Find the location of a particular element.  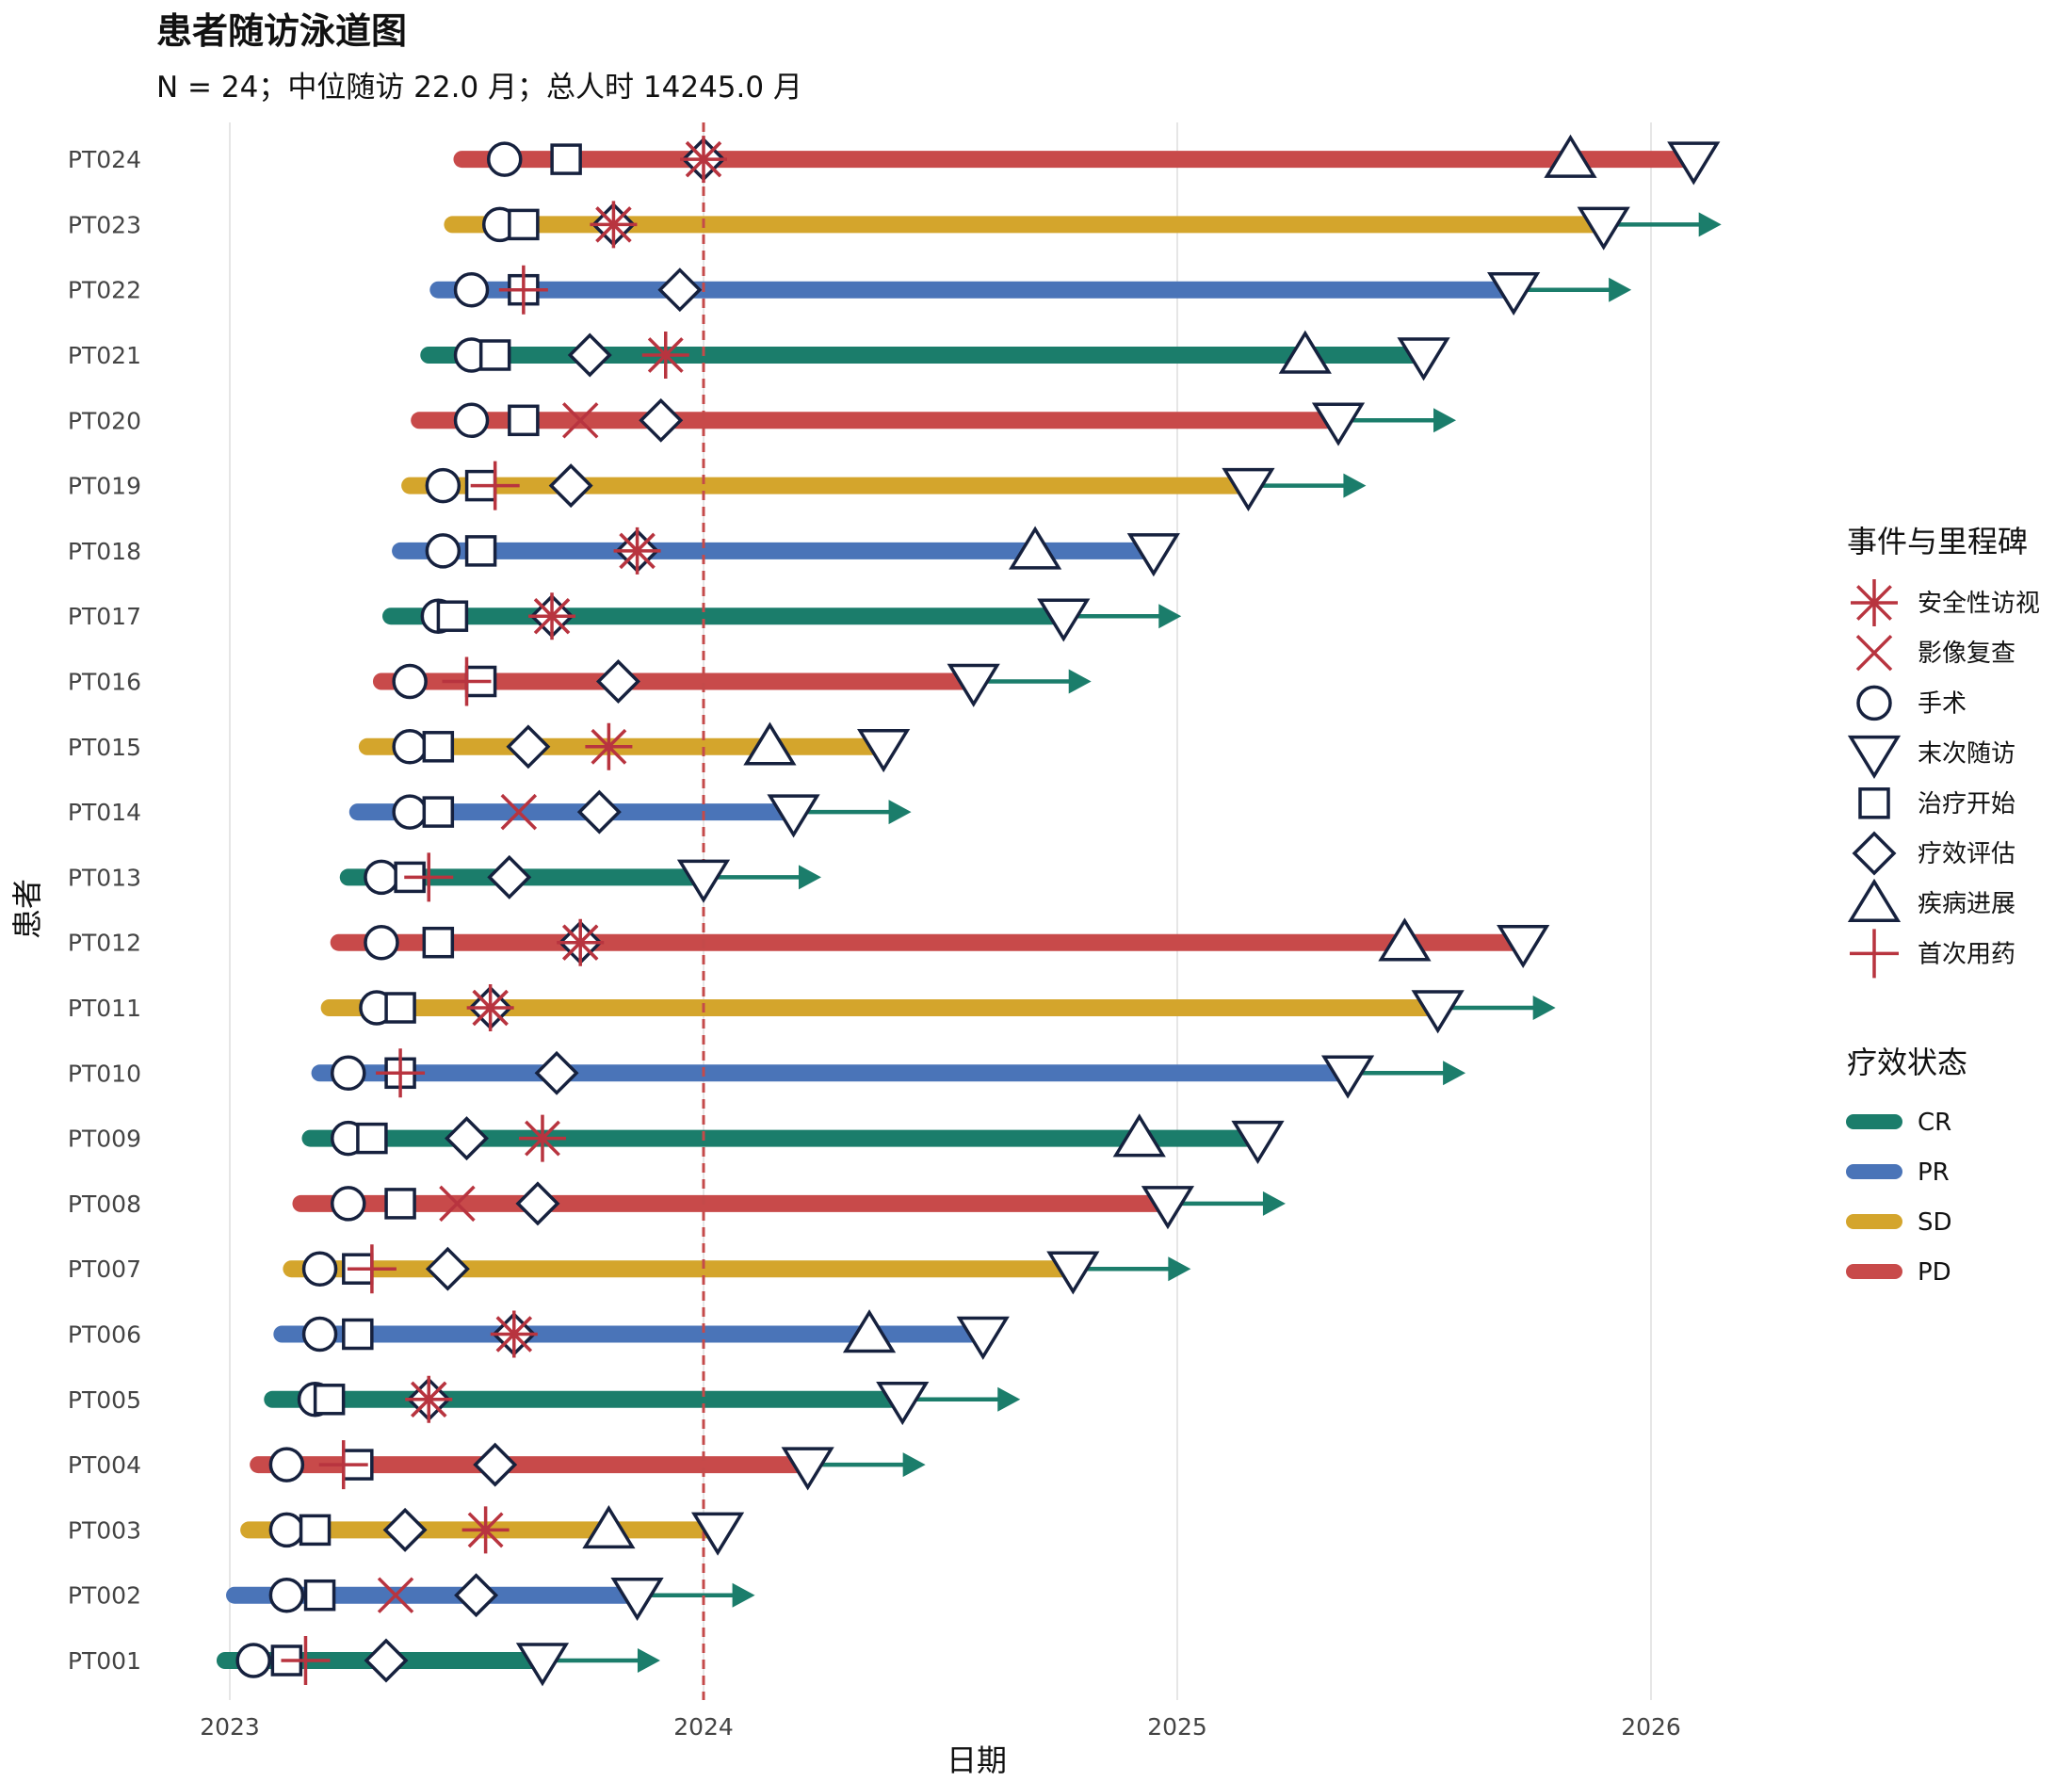

marker-dose-PT004 is located at coordinates (343, 1465).